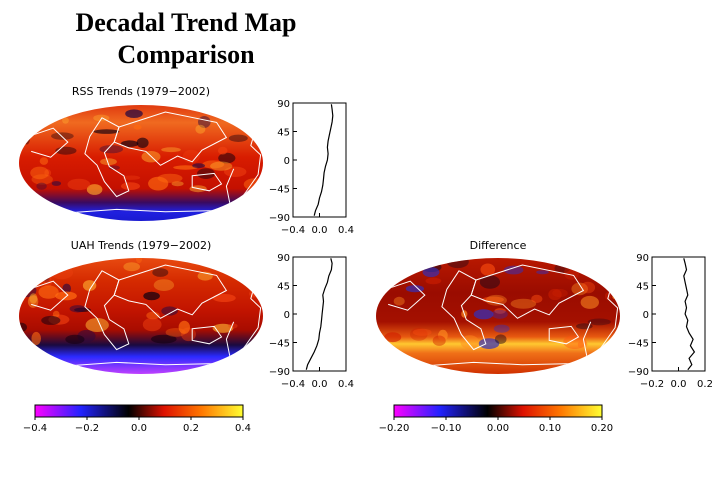 The image size is (727, 491). What do you see at coordinates (346, 230) in the screenshot?
I see `x-tick-label: 0.4` at bounding box center [346, 230].